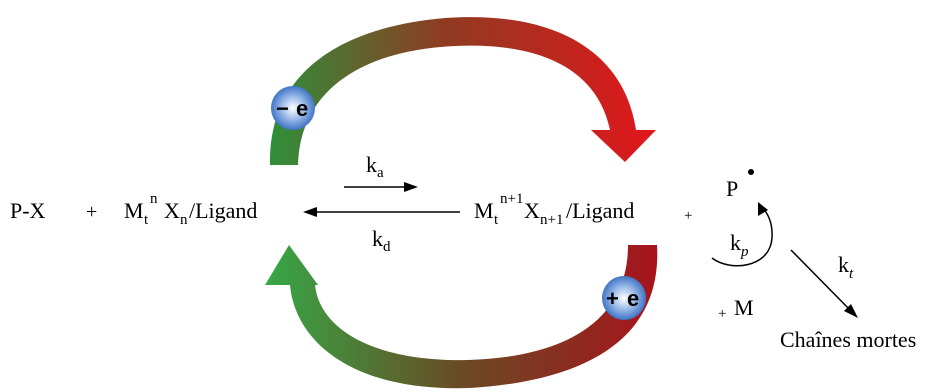 The height and width of the screenshot is (392, 941). I want to click on propagation-constant: k p, so click(739, 245).